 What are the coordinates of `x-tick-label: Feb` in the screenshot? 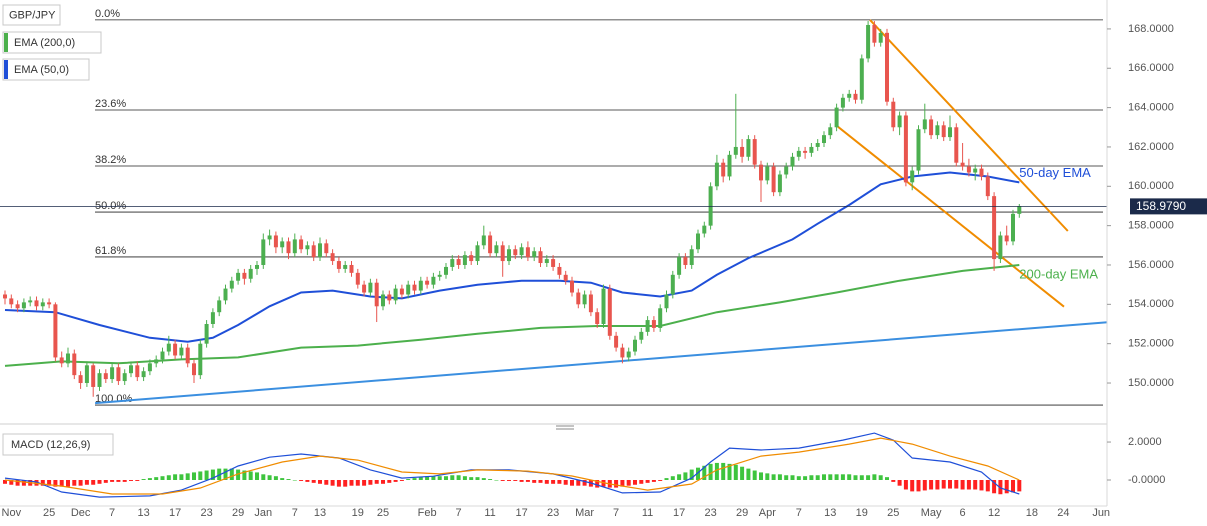 It's located at (427, 513).